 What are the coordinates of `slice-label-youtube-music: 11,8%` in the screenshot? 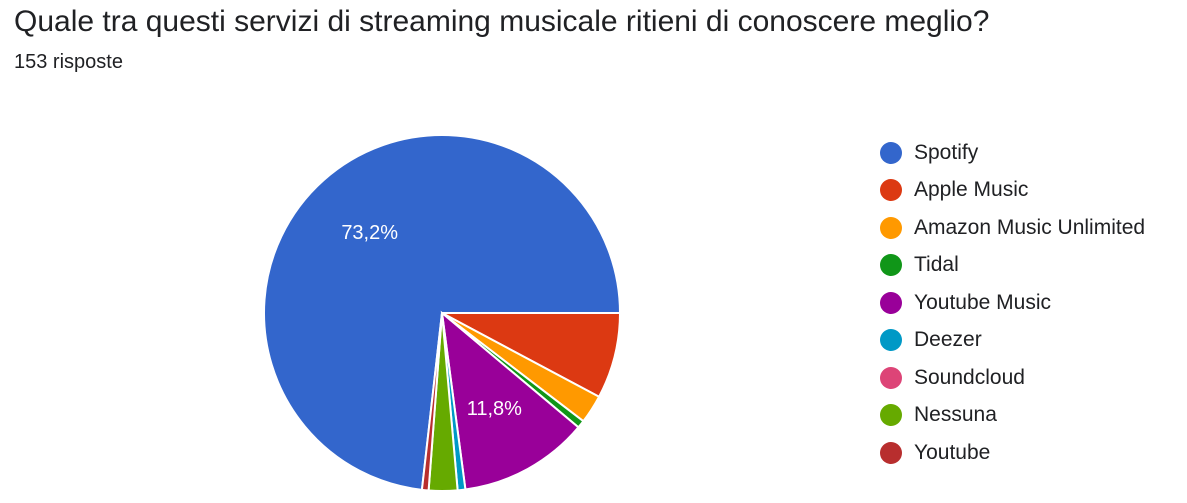 It's located at (494, 409).